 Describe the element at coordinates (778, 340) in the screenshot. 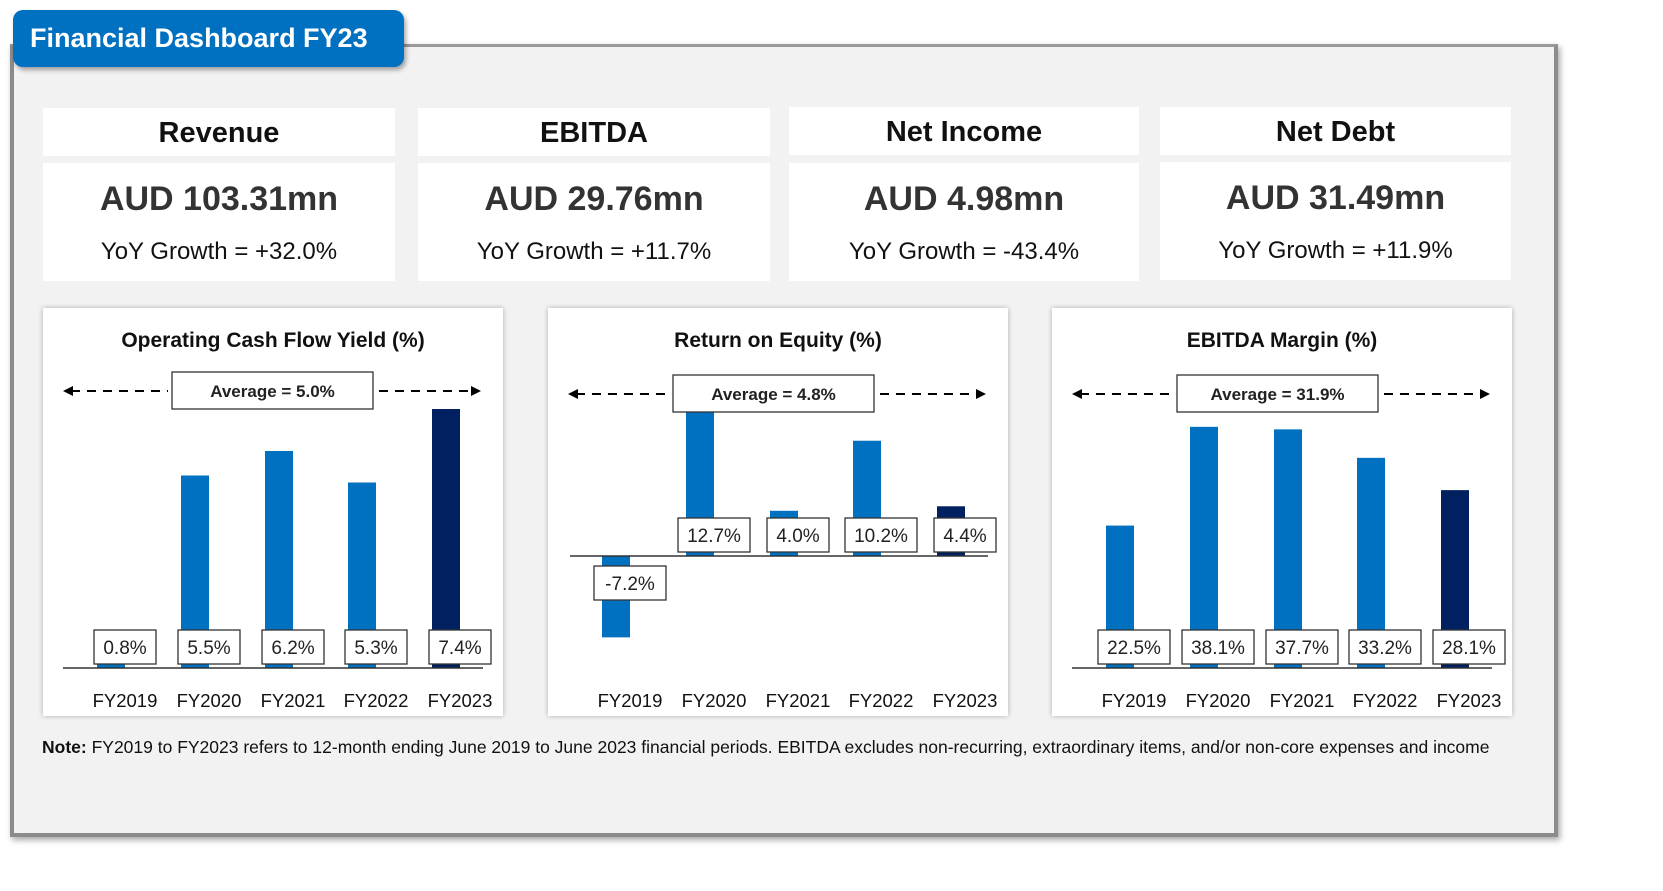

I see `chart-title: Return on Equity (%)` at that location.